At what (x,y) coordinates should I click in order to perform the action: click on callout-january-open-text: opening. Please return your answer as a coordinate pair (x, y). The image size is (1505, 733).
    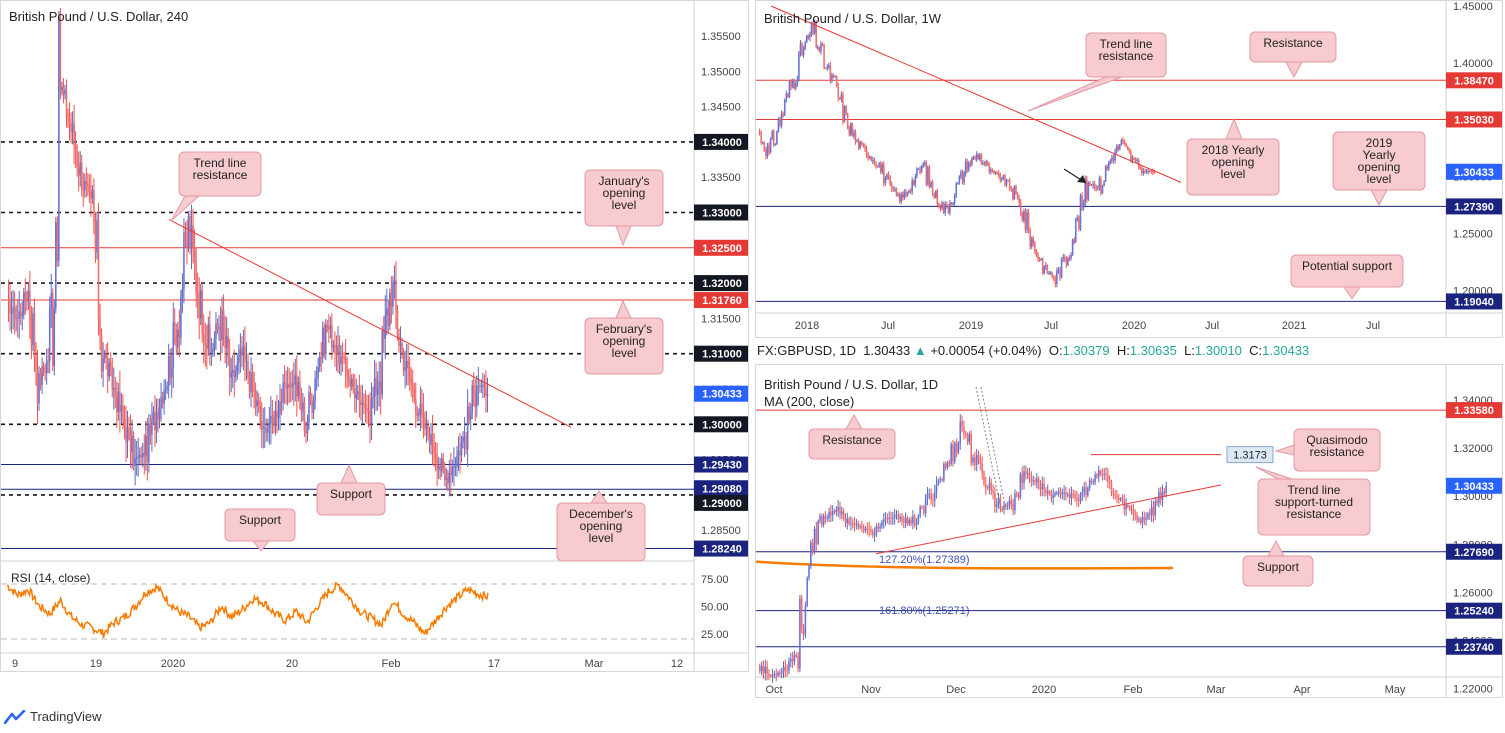
    Looking at the image, I should click on (624, 193).